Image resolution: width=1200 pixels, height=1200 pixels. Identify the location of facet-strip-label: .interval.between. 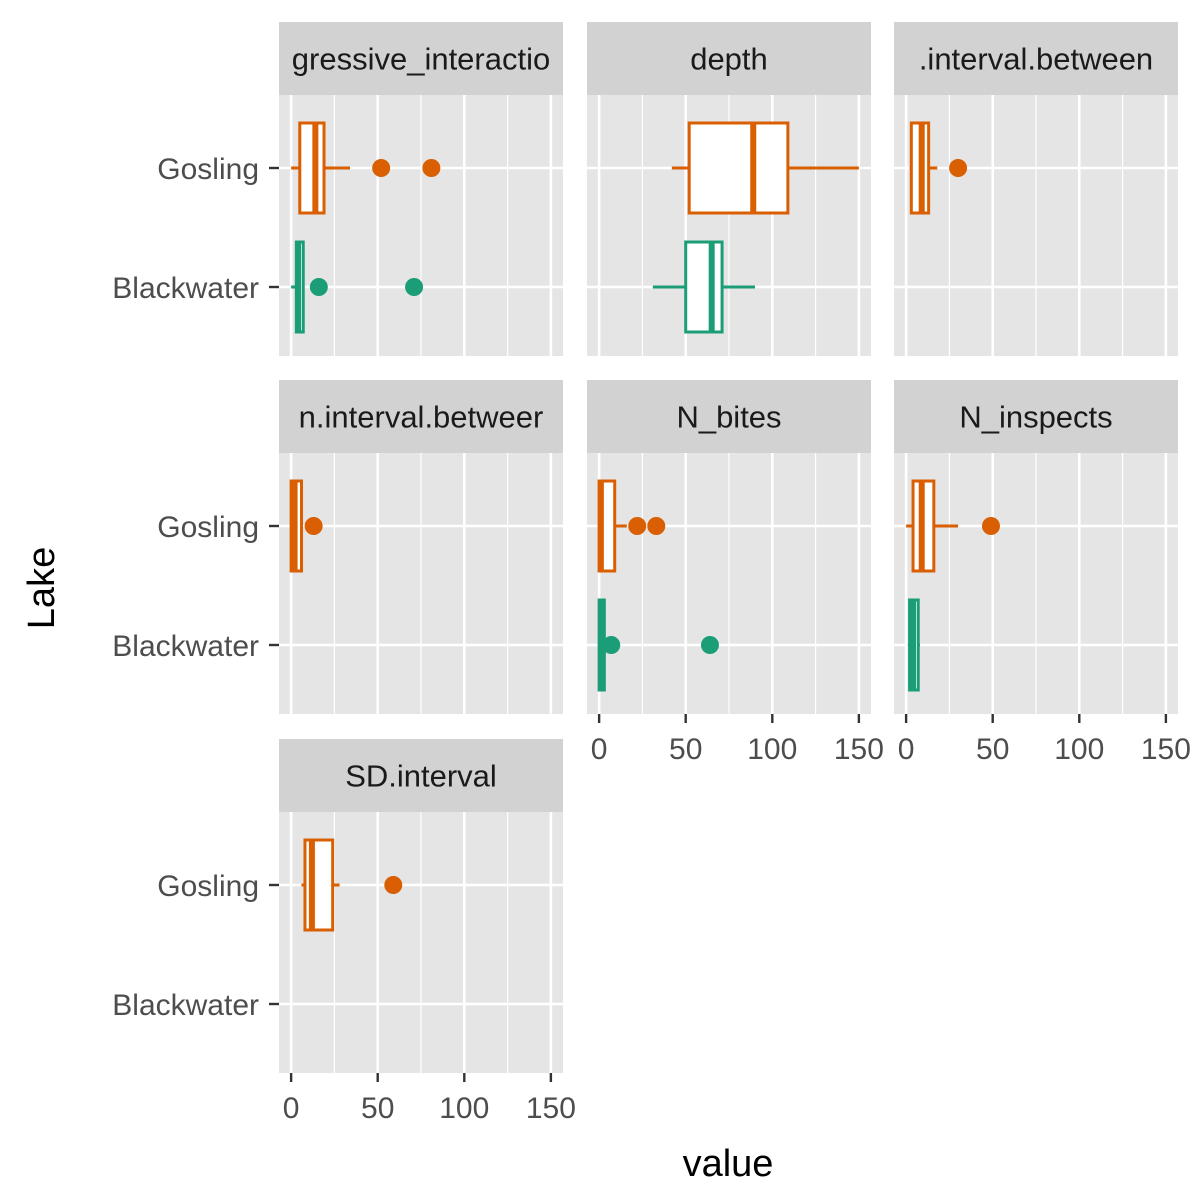
(1036, 59).